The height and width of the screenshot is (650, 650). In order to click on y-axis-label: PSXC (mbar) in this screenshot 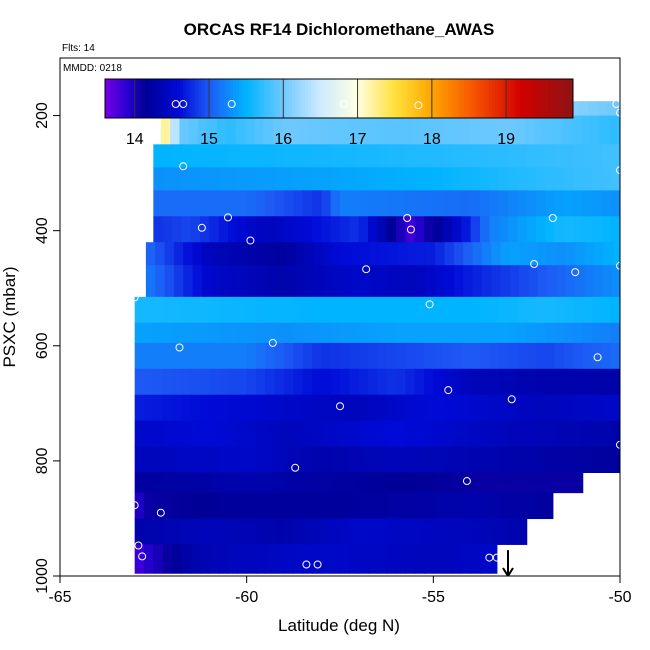, I will do `click(9, 316)`.